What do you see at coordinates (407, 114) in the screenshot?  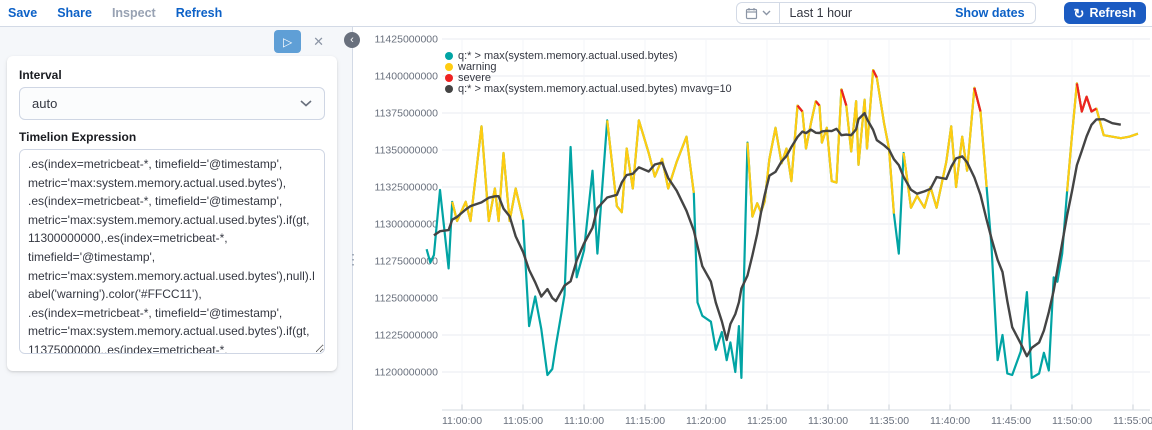 I see `svg-text: 11375000000` at bounding box center [407, 114].